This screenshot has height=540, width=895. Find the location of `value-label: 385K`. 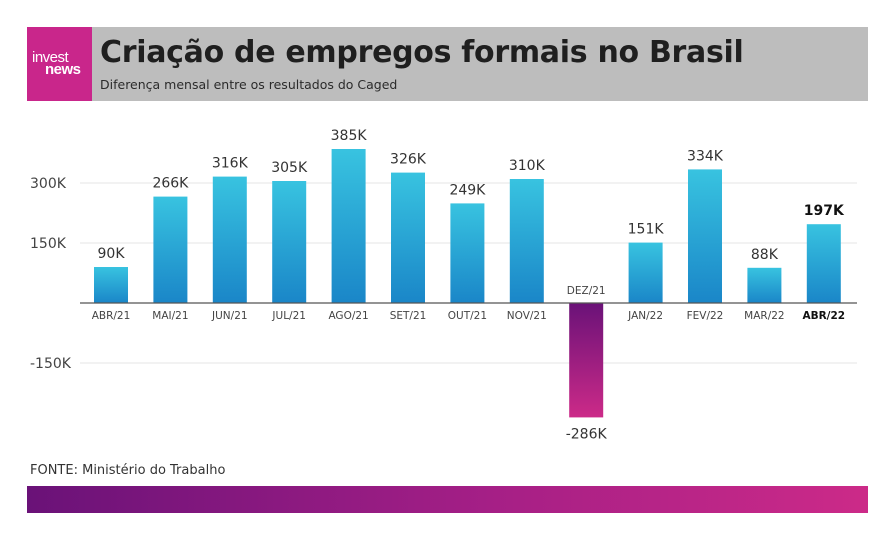

value-label: 385K is located at coordinates (349, 136).